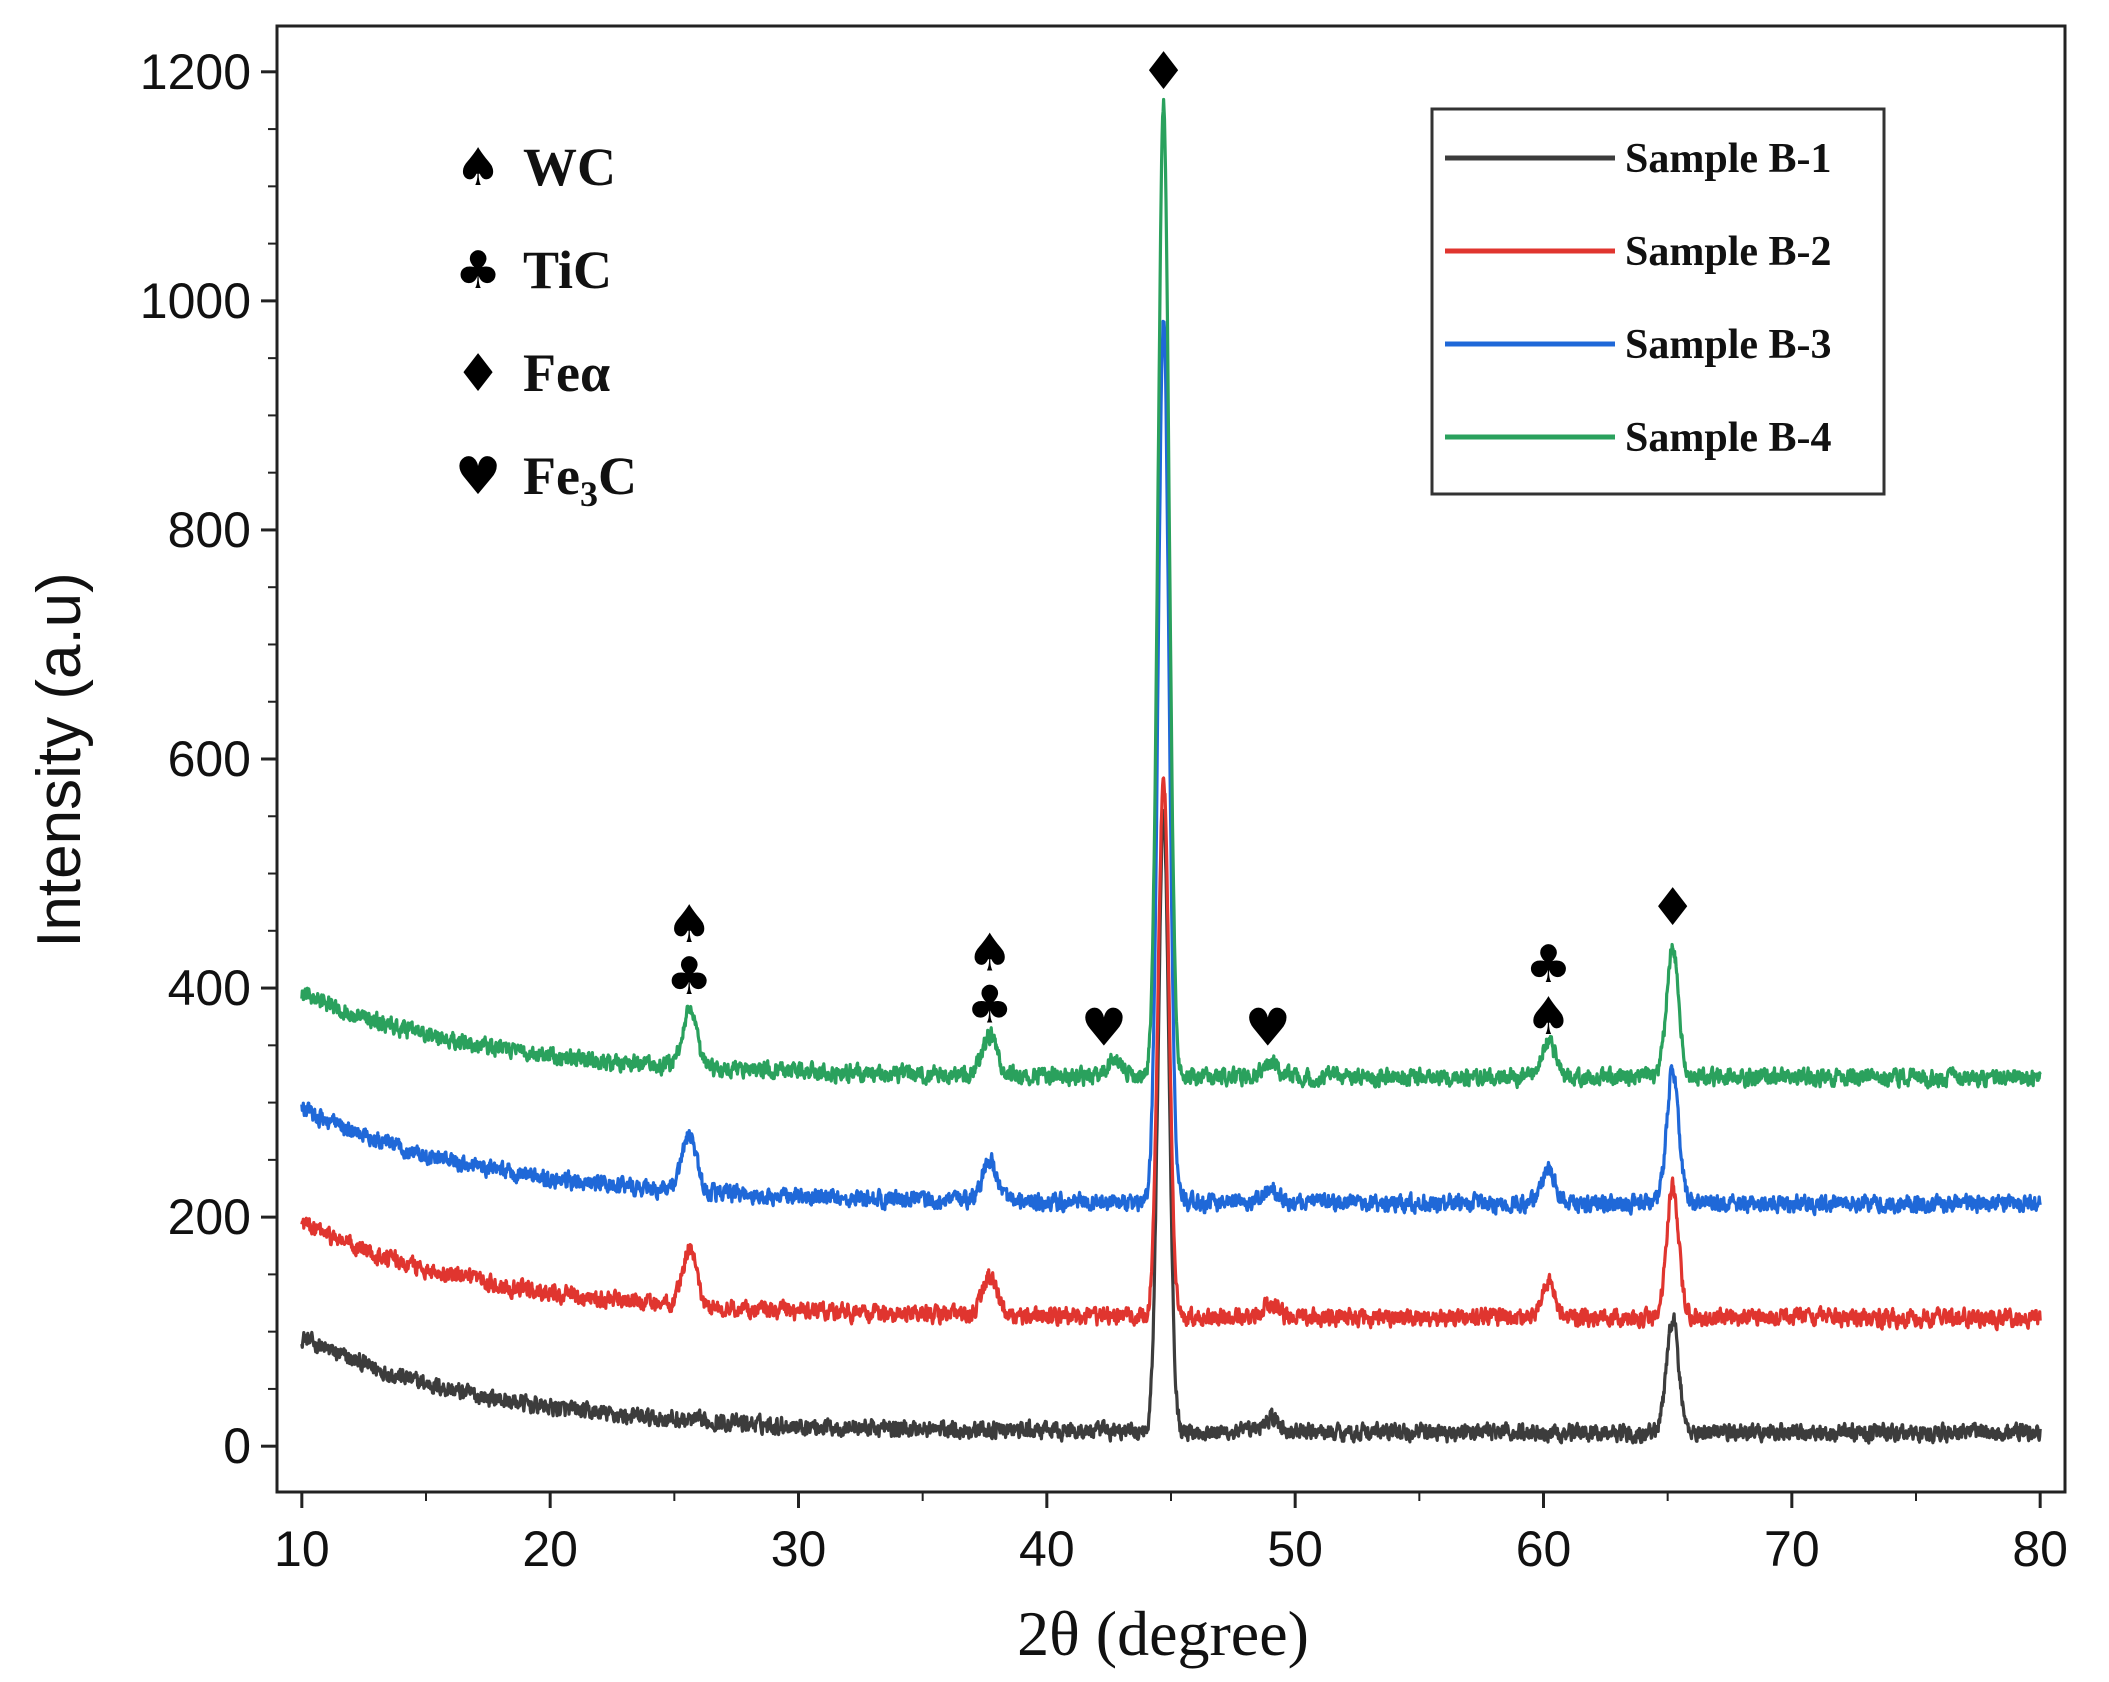 The width and height of the screenshot is (2109, 1682). Describe the element at coordinates (1792, 1549) in the screenshot. I see `x-tick-label: 70` at that location.